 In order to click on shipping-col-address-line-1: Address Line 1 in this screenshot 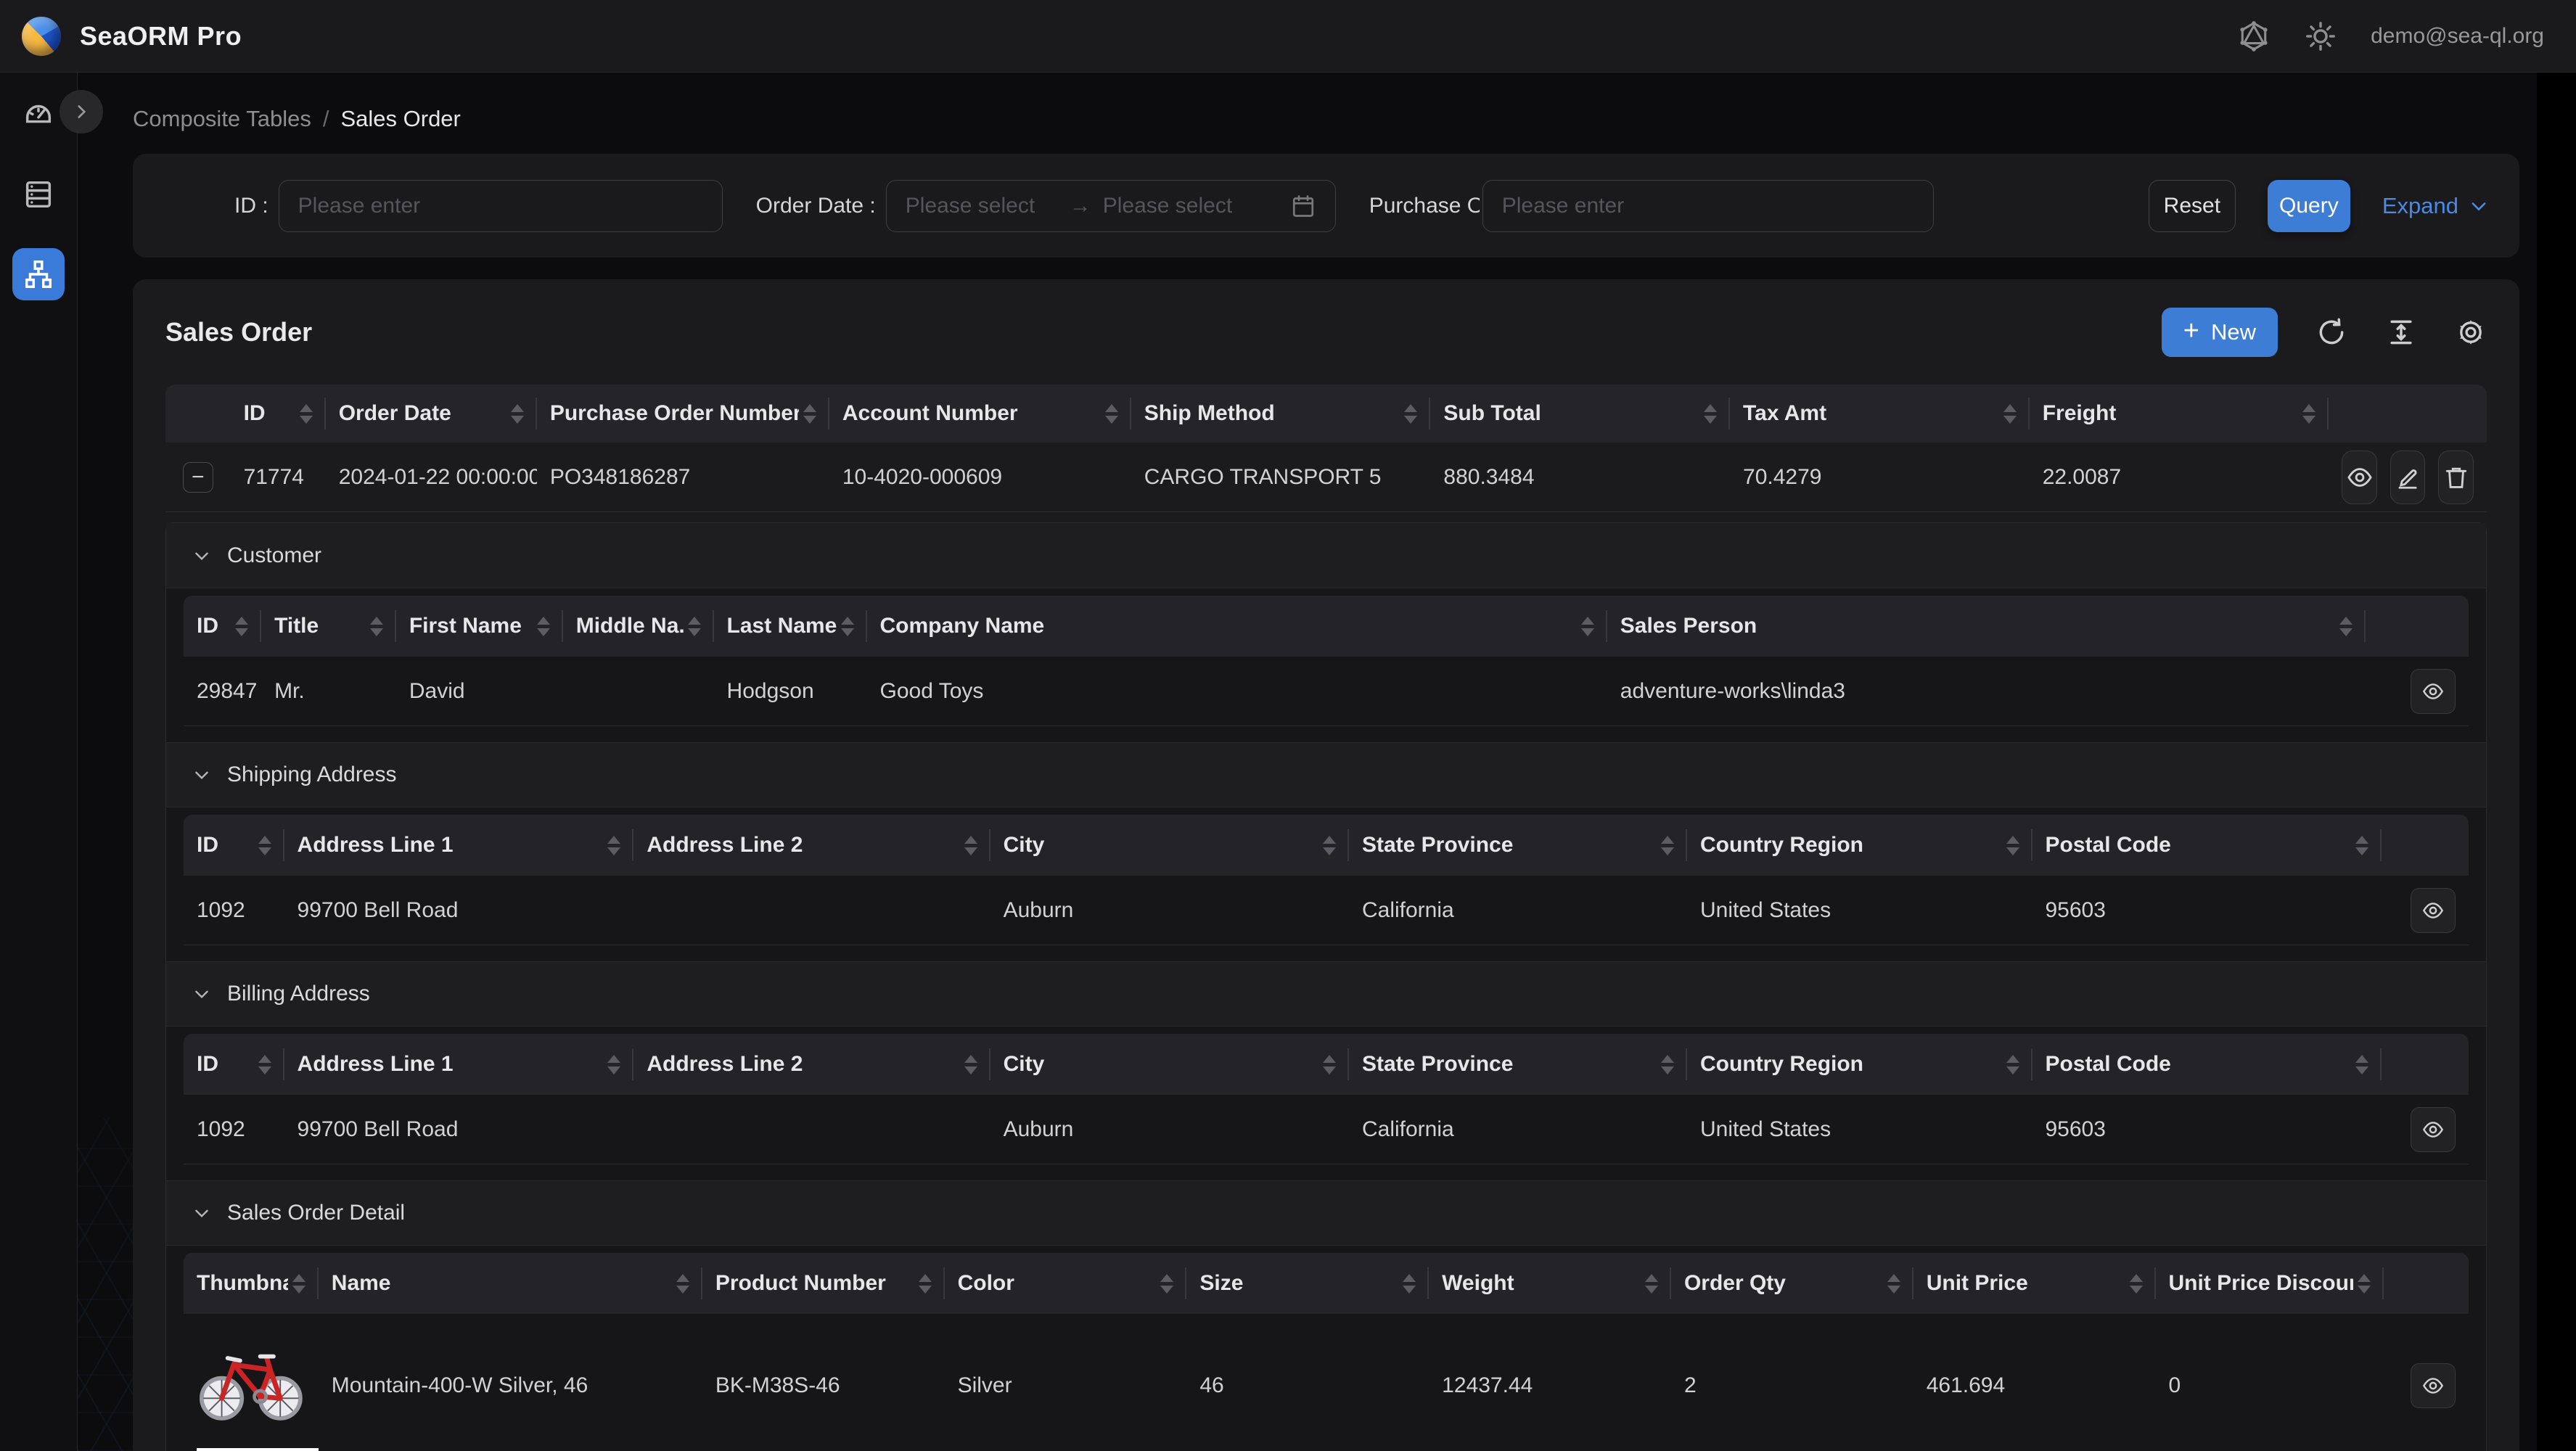, I will do `click(459, 846)`.